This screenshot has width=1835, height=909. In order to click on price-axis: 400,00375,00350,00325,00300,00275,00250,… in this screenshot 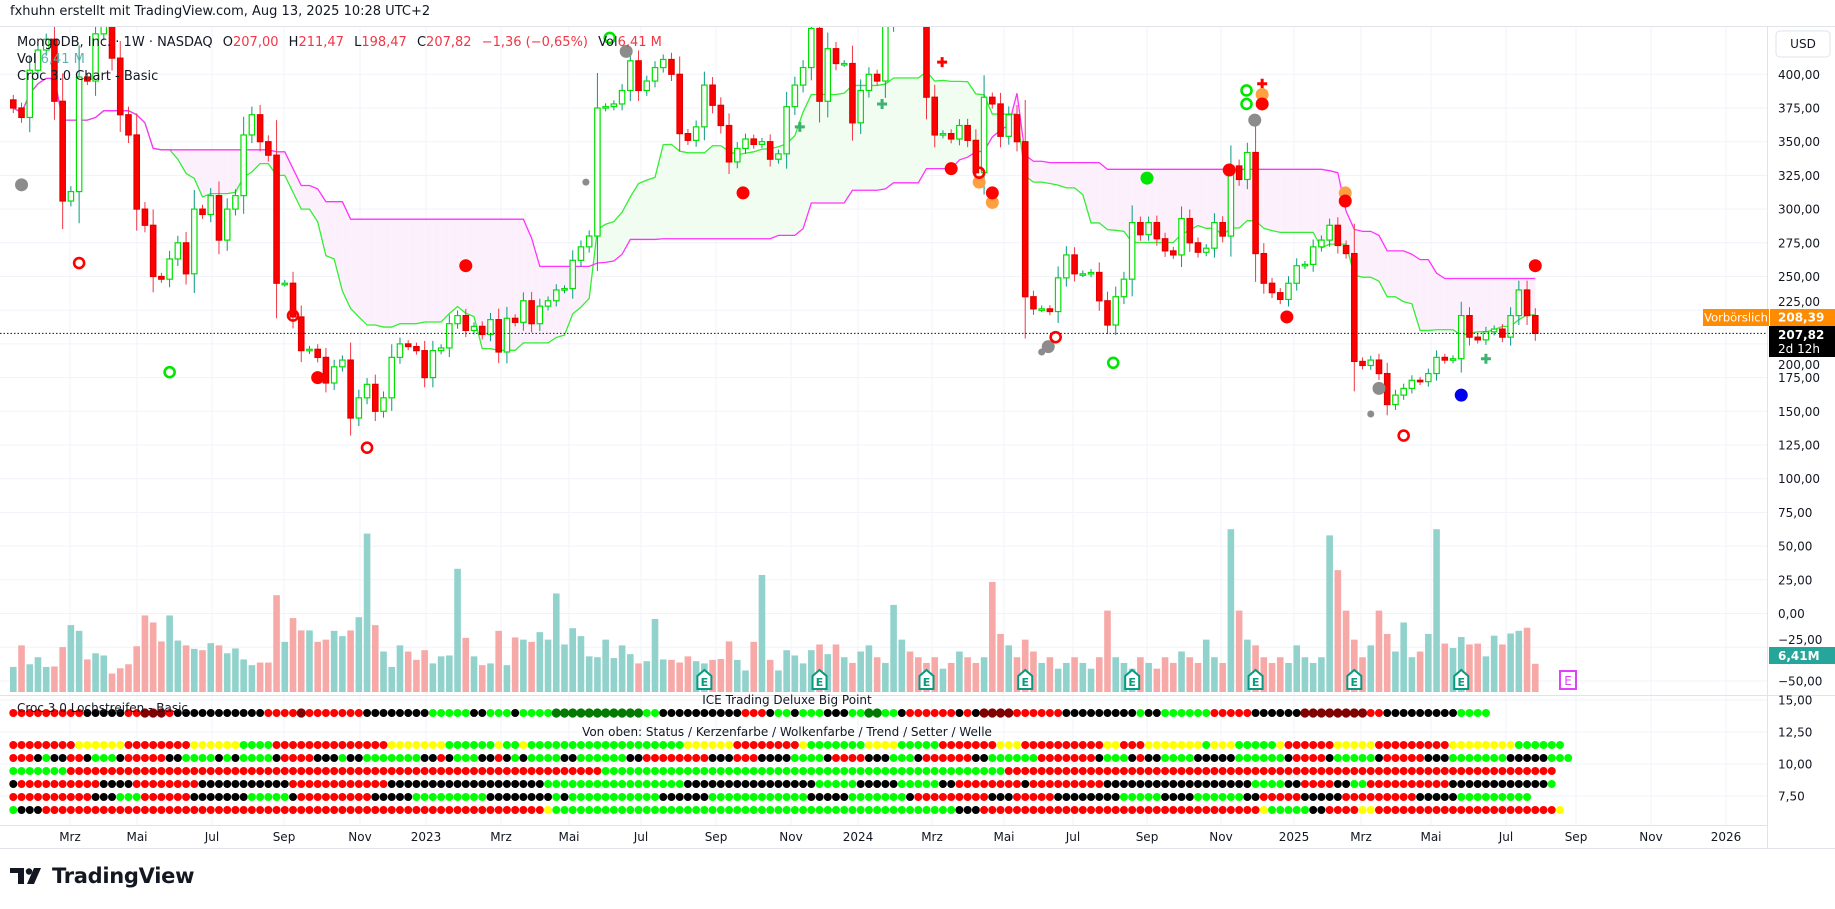, I will do `click(1800, 378)`.